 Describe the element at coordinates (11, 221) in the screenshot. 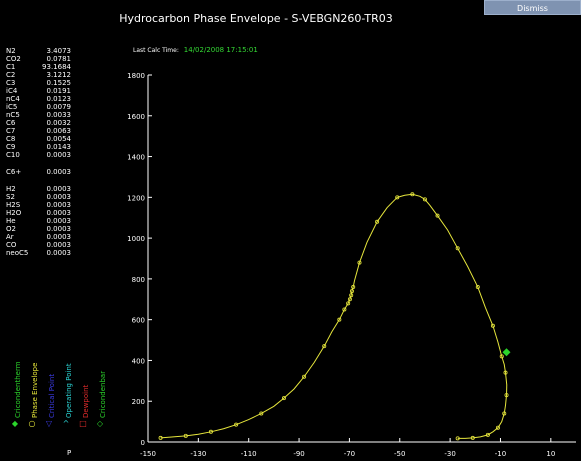

I see `component-name: He` at that location.